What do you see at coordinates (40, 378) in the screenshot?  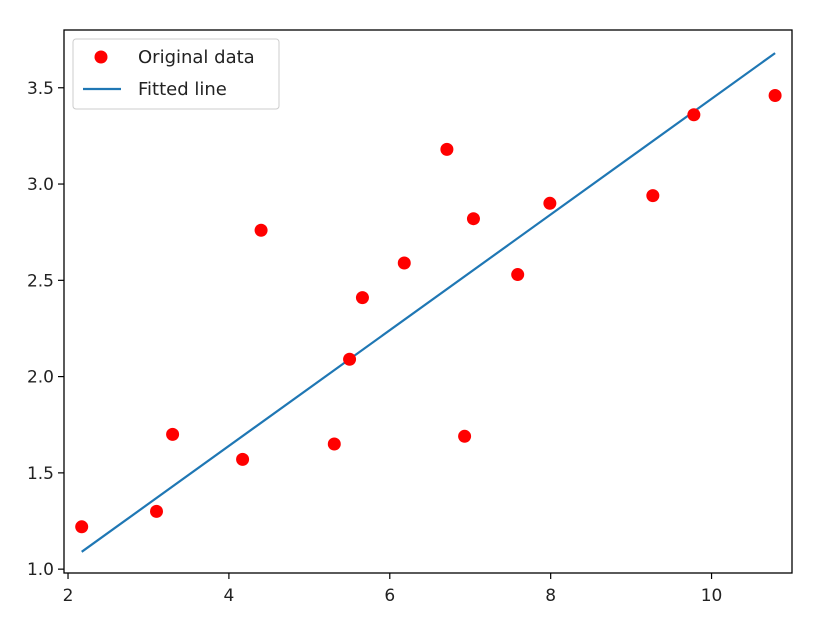 I see `y-tick-label: 2.0` at bounding box center [40, 378].